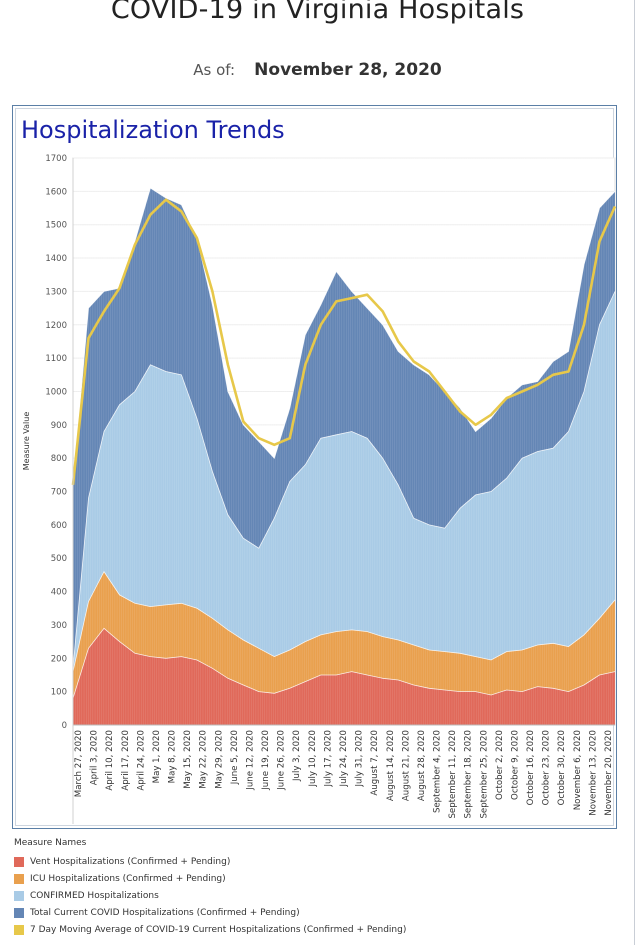  I want to click on x-tick-label: October 30, 2020, so click(562, 767).